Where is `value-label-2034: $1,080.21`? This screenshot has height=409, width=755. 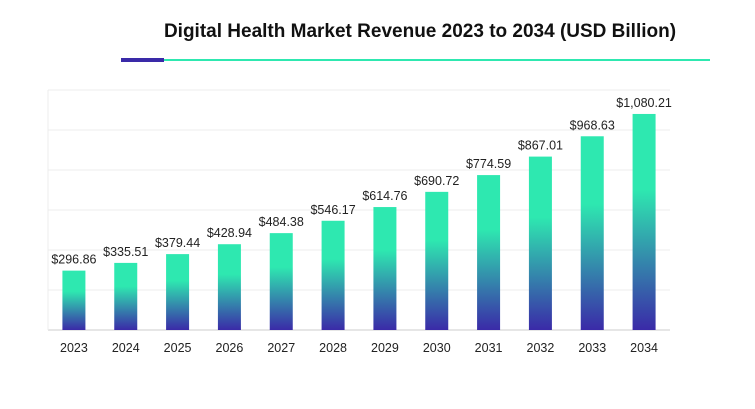
value-label-2034: $1,080.21 is located at coordinates (644, 103).